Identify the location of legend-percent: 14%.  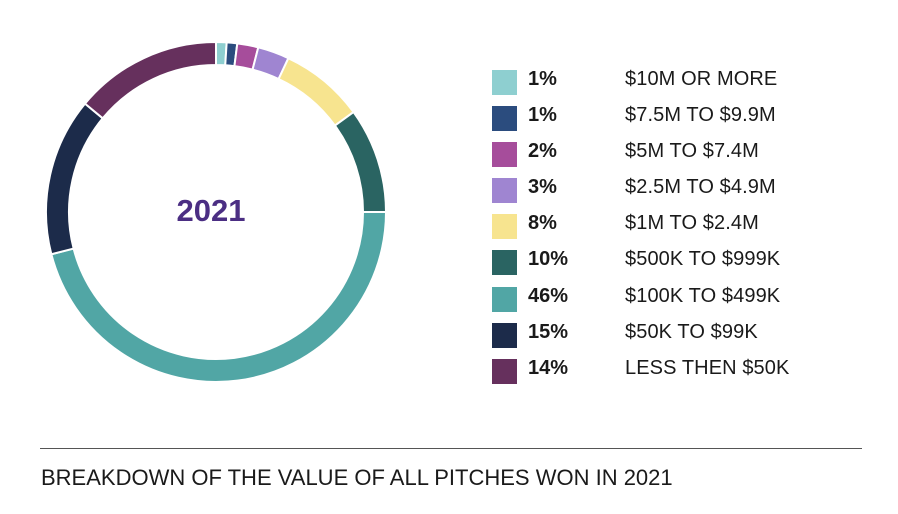
(548, 367).